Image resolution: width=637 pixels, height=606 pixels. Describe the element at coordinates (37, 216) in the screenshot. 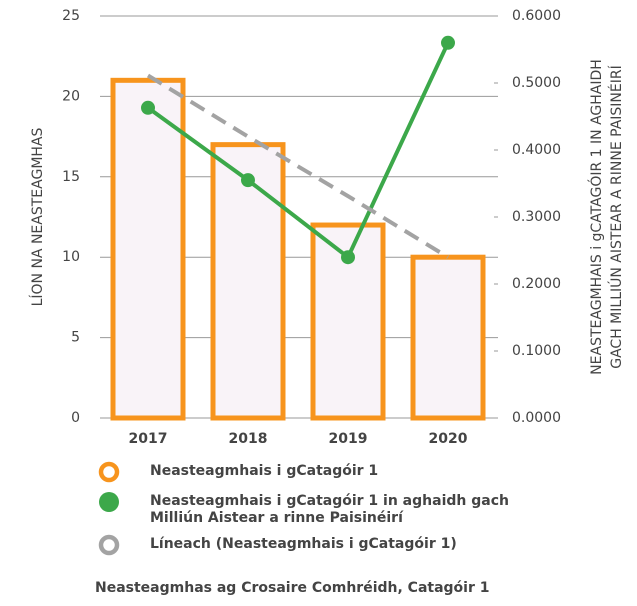

I see `y-axis-label: LÍON NA NEASTEAGMHAS` at that location.